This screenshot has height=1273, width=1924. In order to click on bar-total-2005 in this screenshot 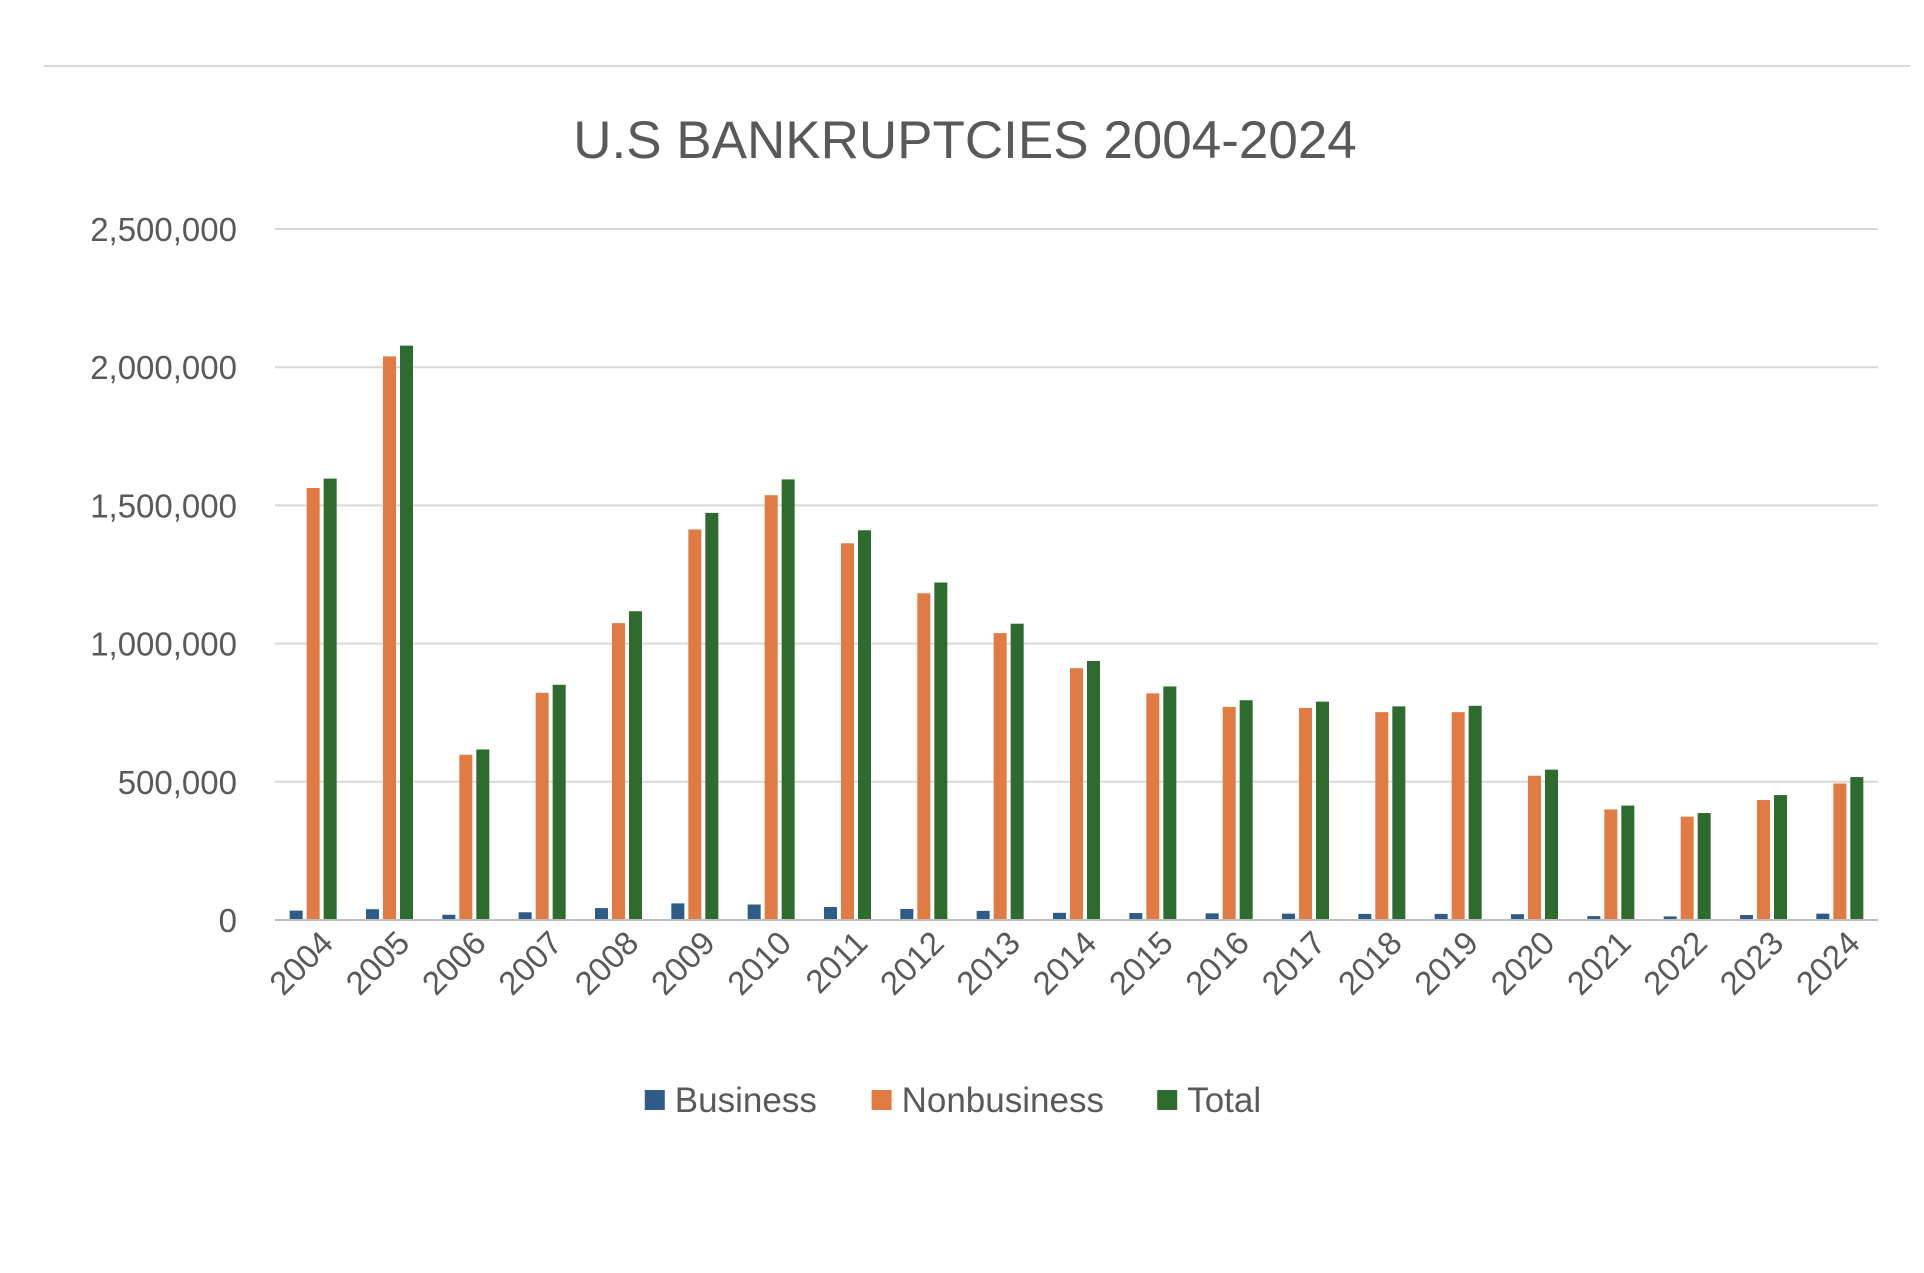, I will do `click(406, 632)`.